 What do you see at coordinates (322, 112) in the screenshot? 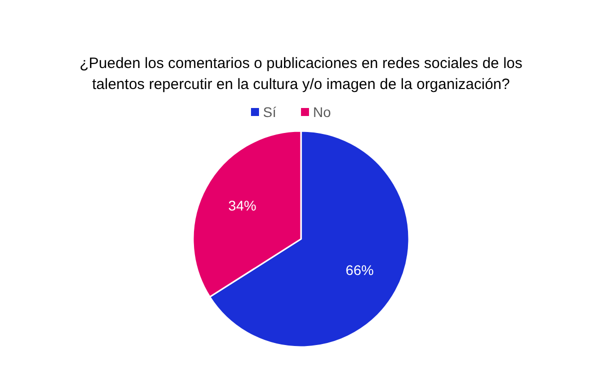
I see `legend-label: No` at bounding box center [322, 112].